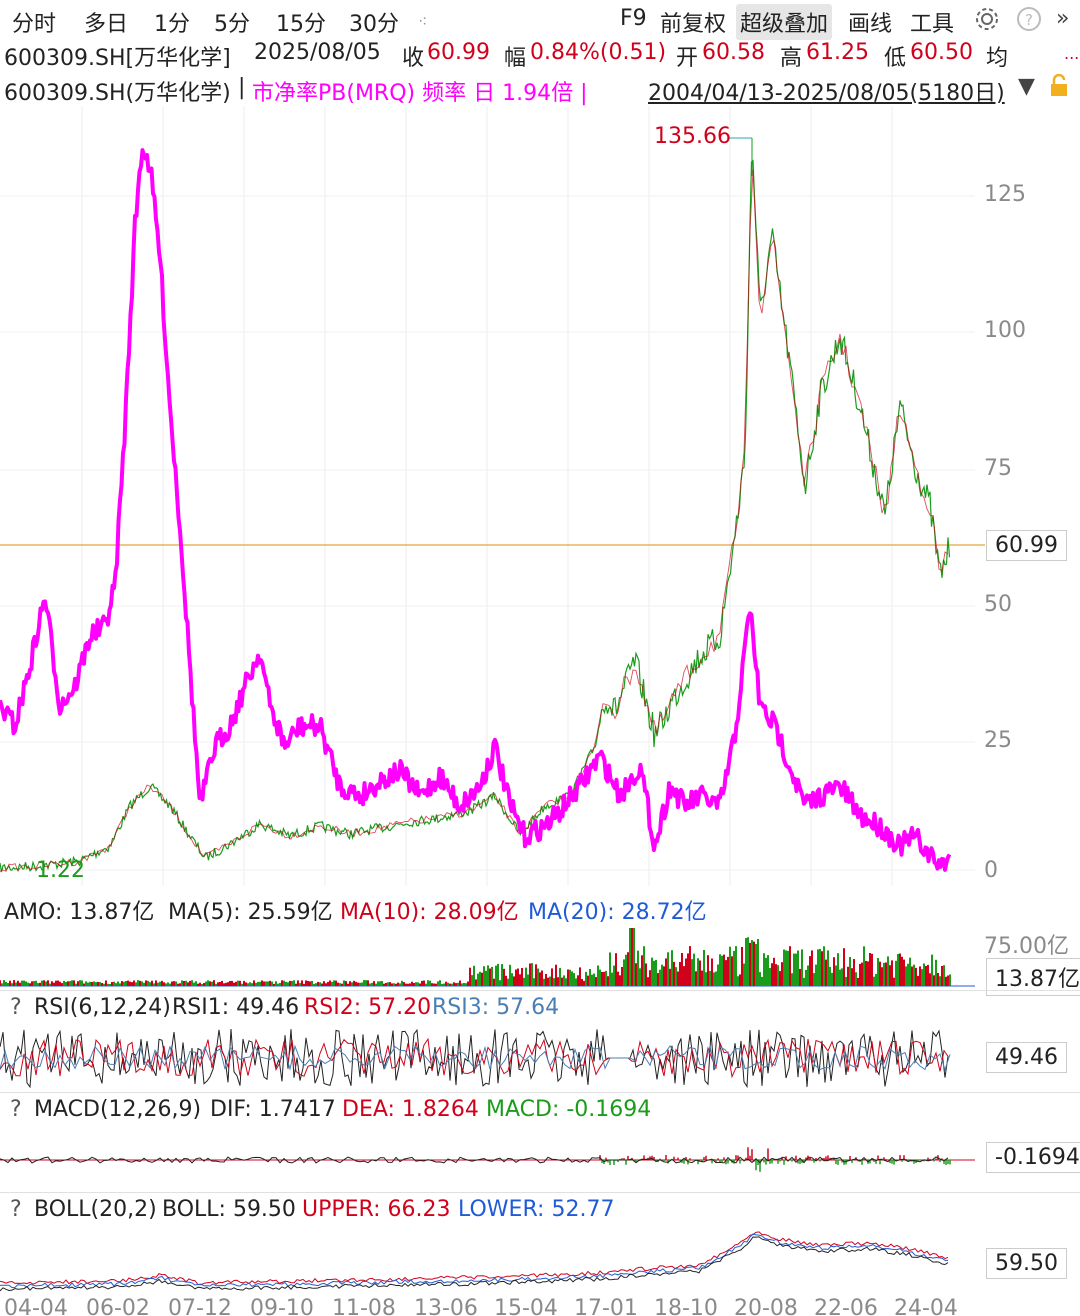 The width and height of the screenshot is (1080, 1316). What do you see at coordinates (1033, 977) in the screenshot?
I see `amo-tag: 13.87亿` at bounding box center [1033, 977].